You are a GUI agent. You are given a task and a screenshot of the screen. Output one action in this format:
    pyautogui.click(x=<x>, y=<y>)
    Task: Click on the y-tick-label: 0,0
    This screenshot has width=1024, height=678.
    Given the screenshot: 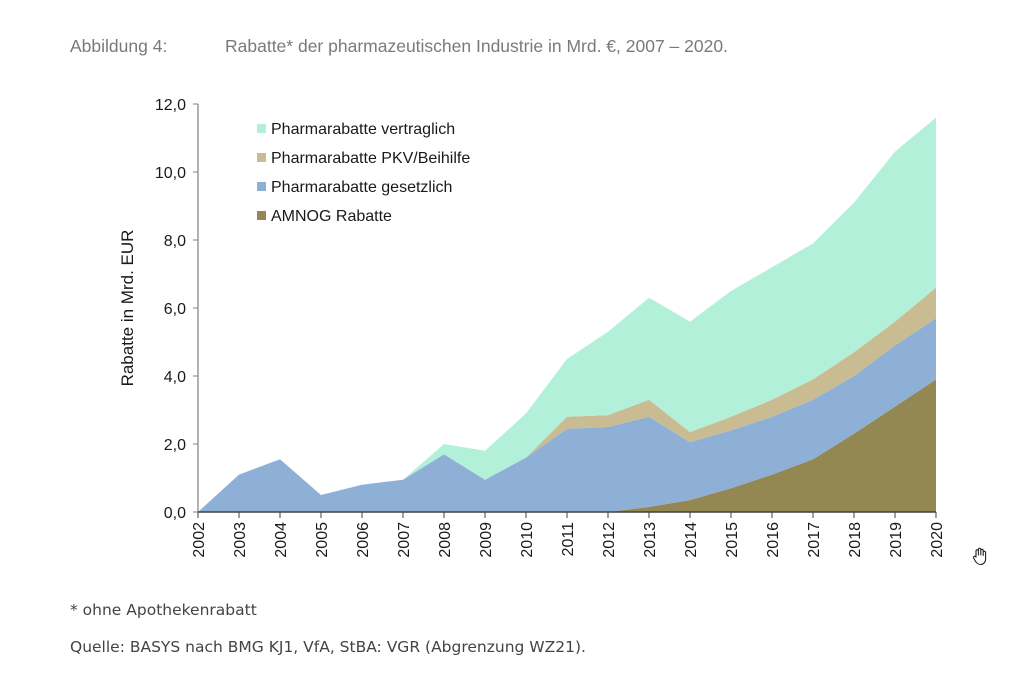 What is the action you would take?
    pyautogui.click(x=175, y=513)
    